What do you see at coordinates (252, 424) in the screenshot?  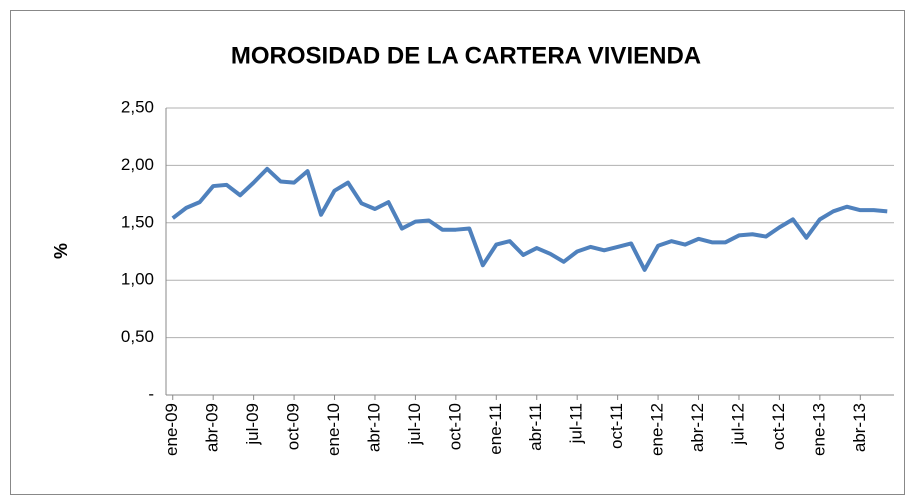 I see `x-tick-label: jul-09` at bounding box center [252, 424].